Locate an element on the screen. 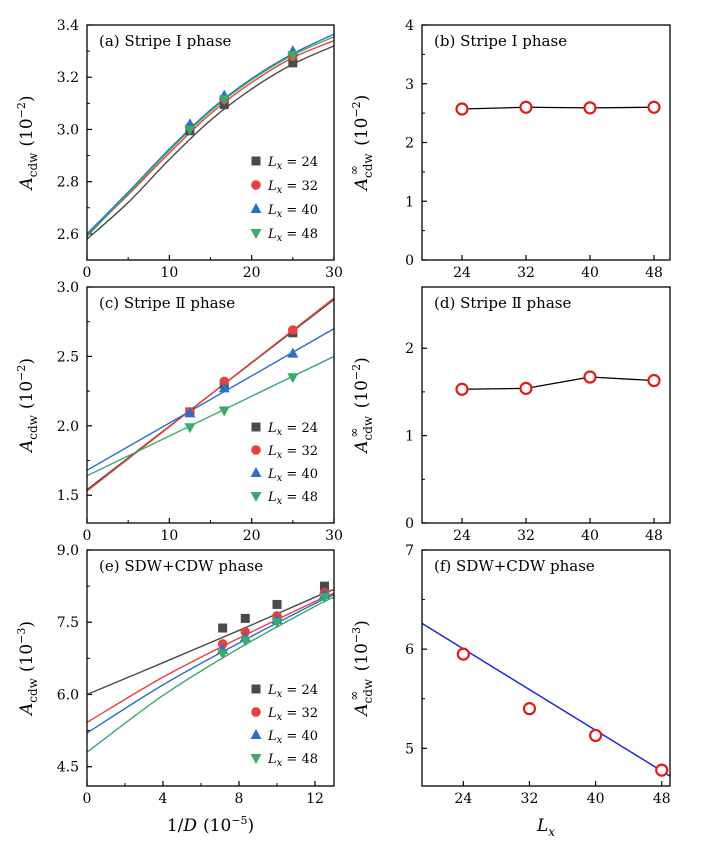  x-axis-label-variable: D is located at coordinates (189, 826).